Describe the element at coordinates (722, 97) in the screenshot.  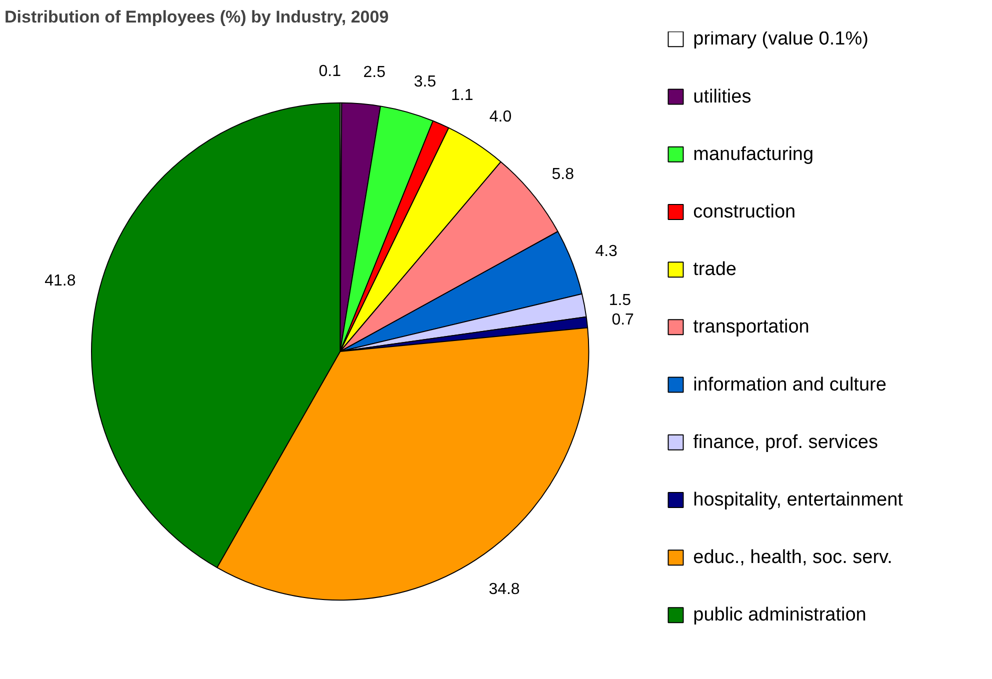
I see `legend-label: utilities` at that location.